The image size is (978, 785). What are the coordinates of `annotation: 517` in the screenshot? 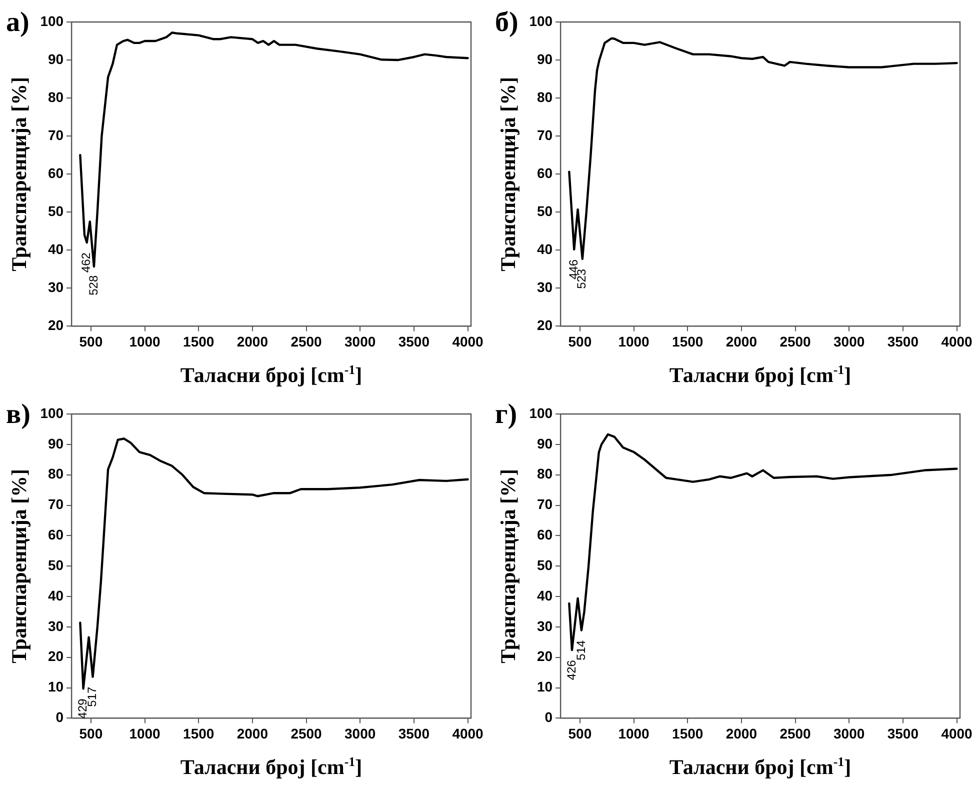 It's located at (92, 696).